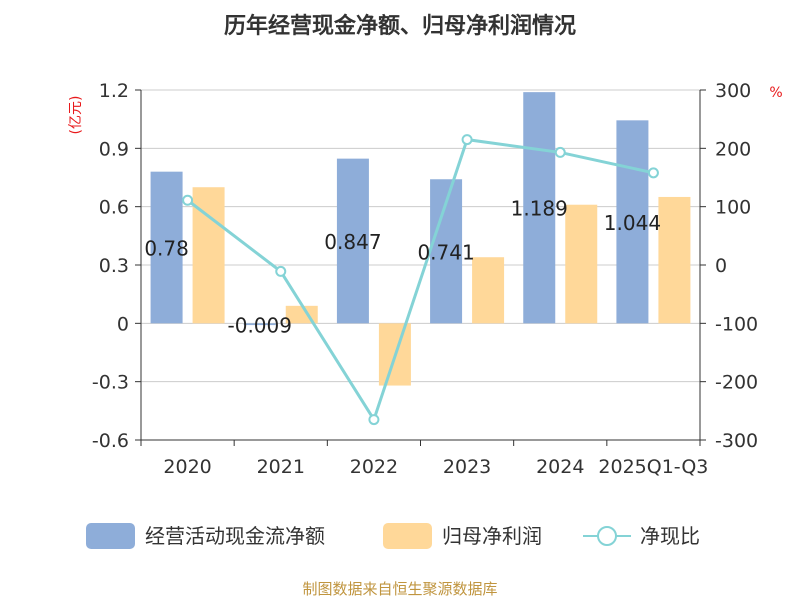  I want to click on legend-label-ratio: 净现比, so click(670, 536).